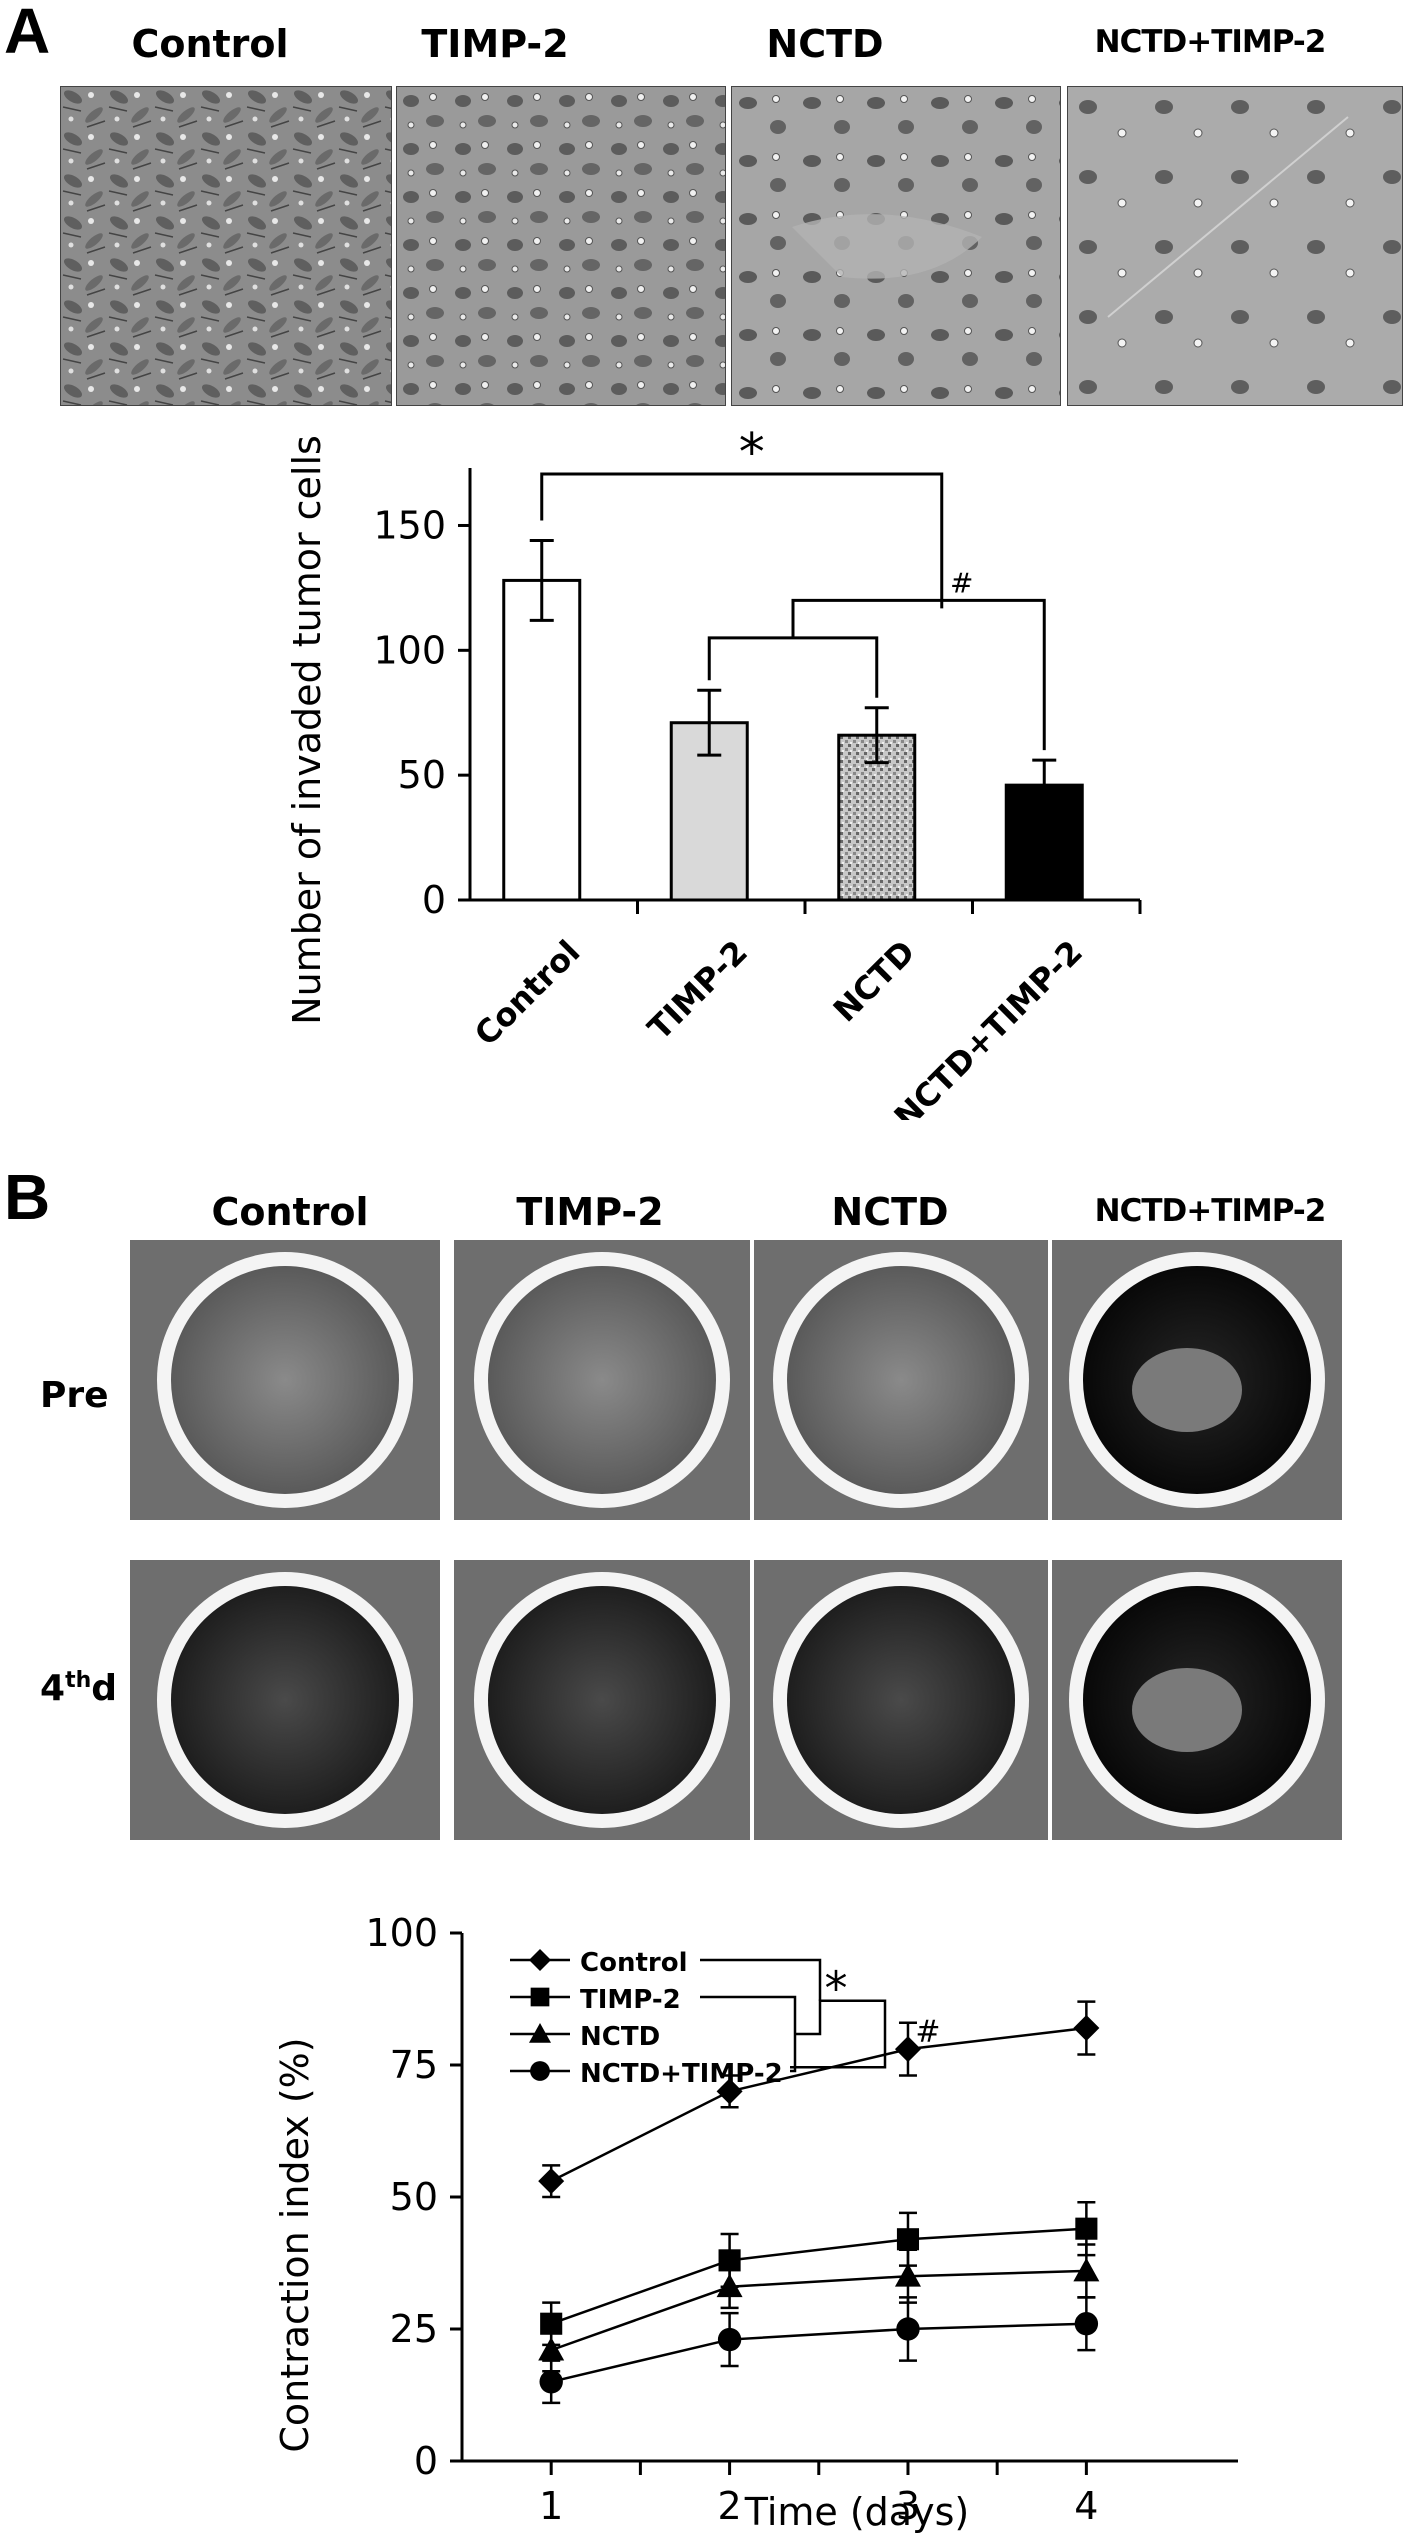  I want to click on row-label-day4: 4thd, so click(78, 1688).